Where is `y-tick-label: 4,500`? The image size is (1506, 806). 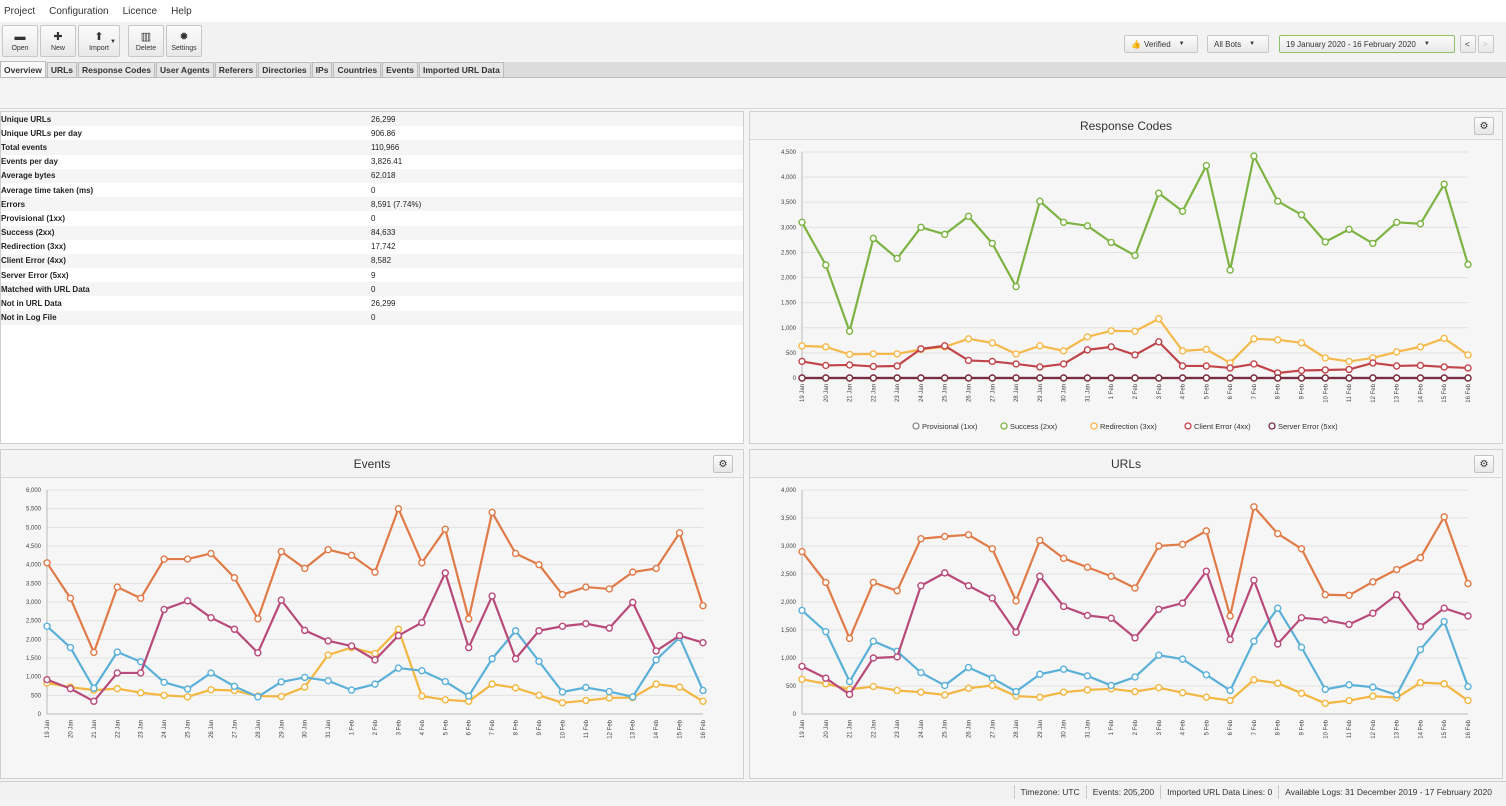 y-tick-label: 4,500 is located at coordinates (789, 153).